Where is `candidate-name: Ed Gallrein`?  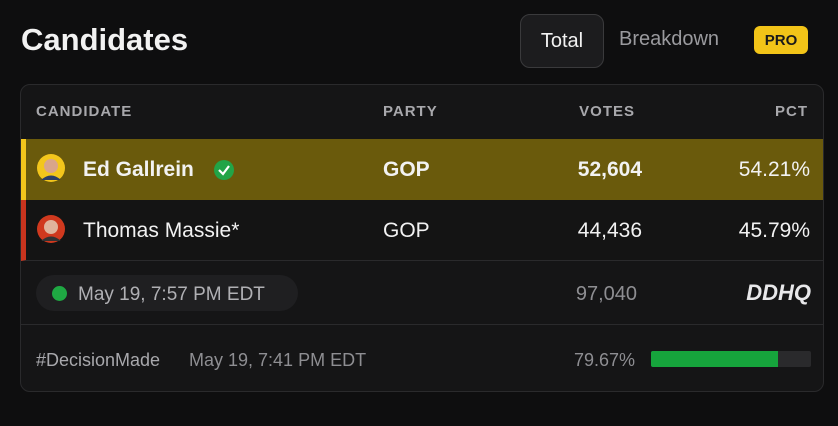
candidate-name: Ed Gallrein is located at coordinates (138, 169).